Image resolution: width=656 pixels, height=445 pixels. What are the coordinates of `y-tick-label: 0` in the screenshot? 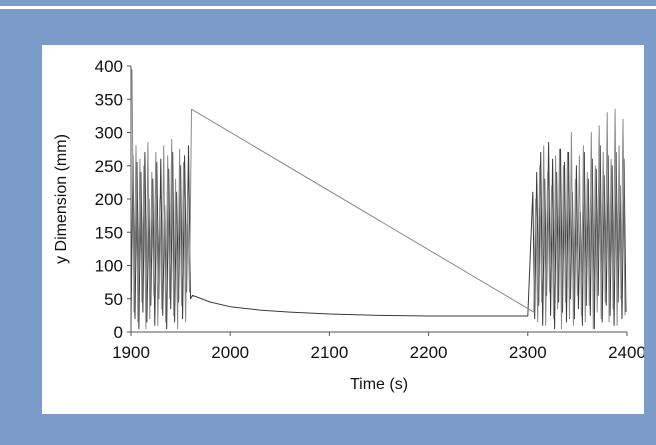 It's located at (118, 332).